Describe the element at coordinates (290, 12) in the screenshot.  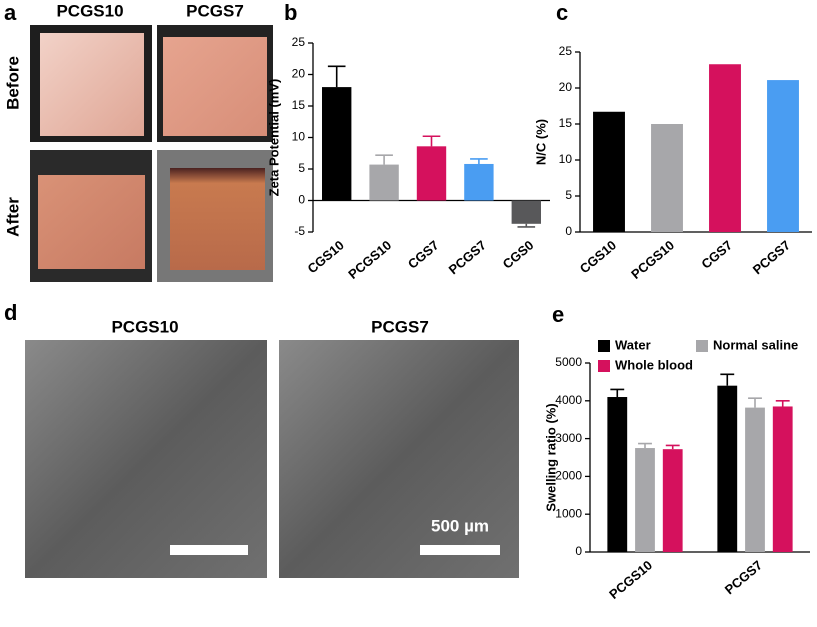
I see `panel-label: b` at that location.